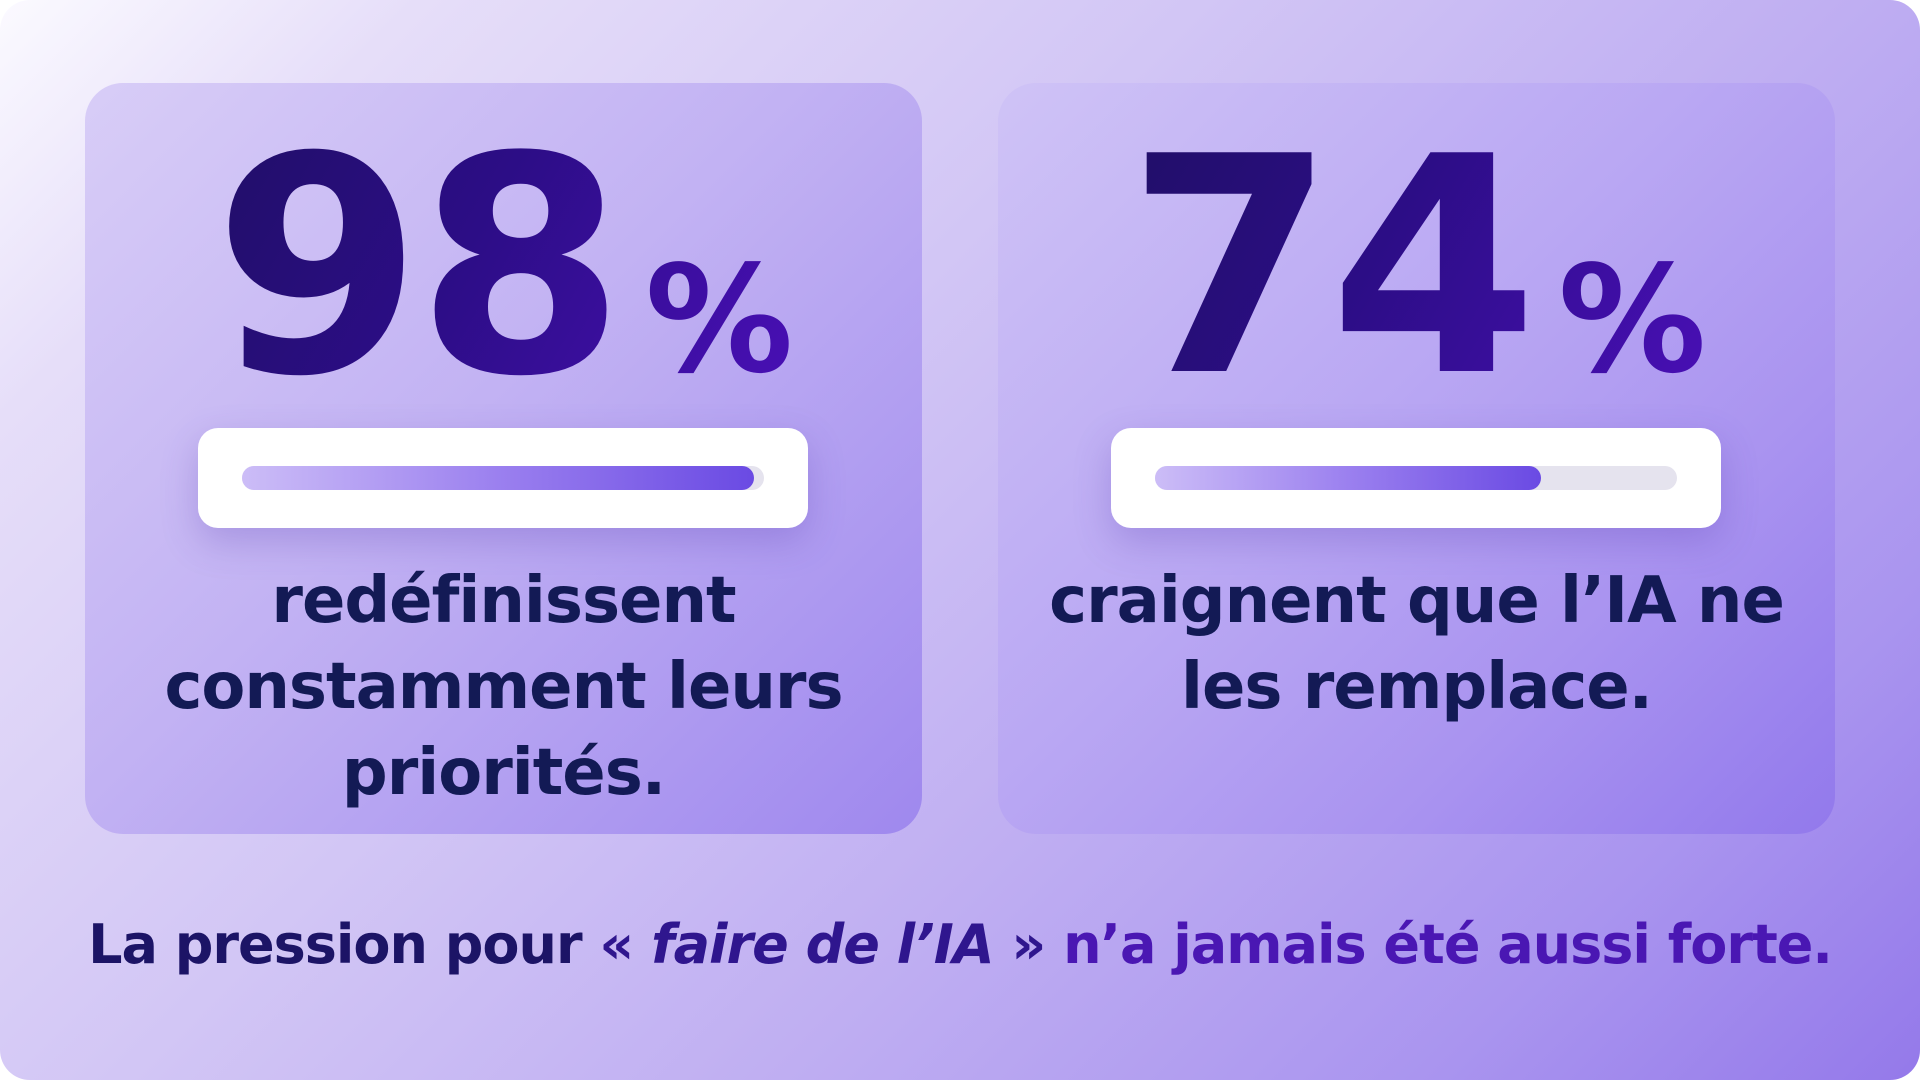 Image resolution: width=1920 pixels, height=1080 pixels. I want to click on description-line: priorités., so click(503, 773).